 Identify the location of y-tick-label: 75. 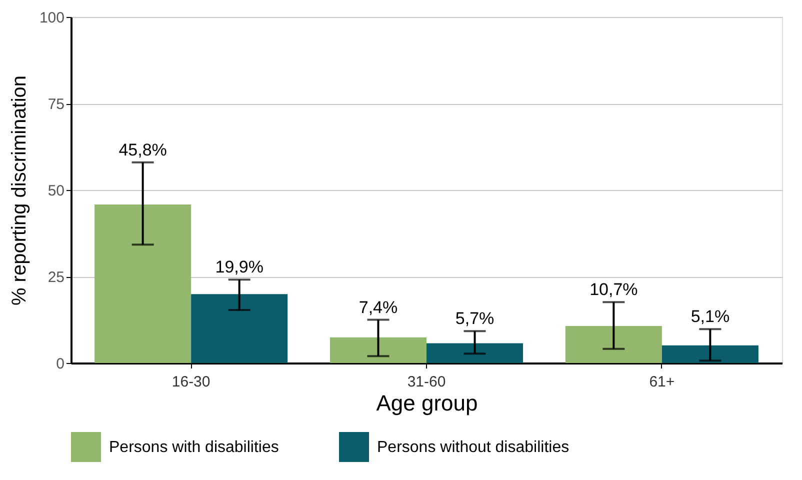
(56, 104).